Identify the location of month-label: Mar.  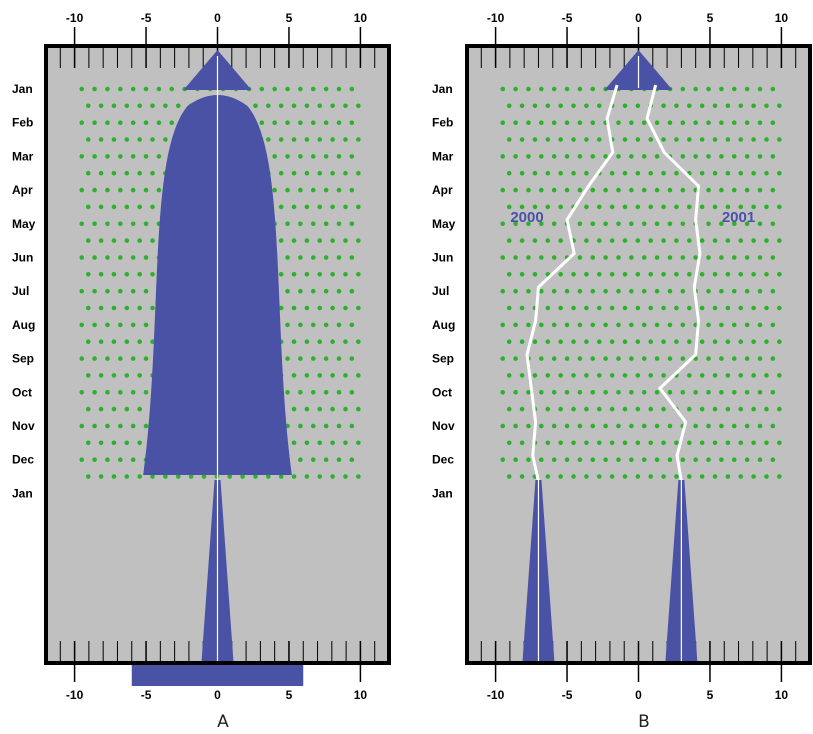
(443, 156).